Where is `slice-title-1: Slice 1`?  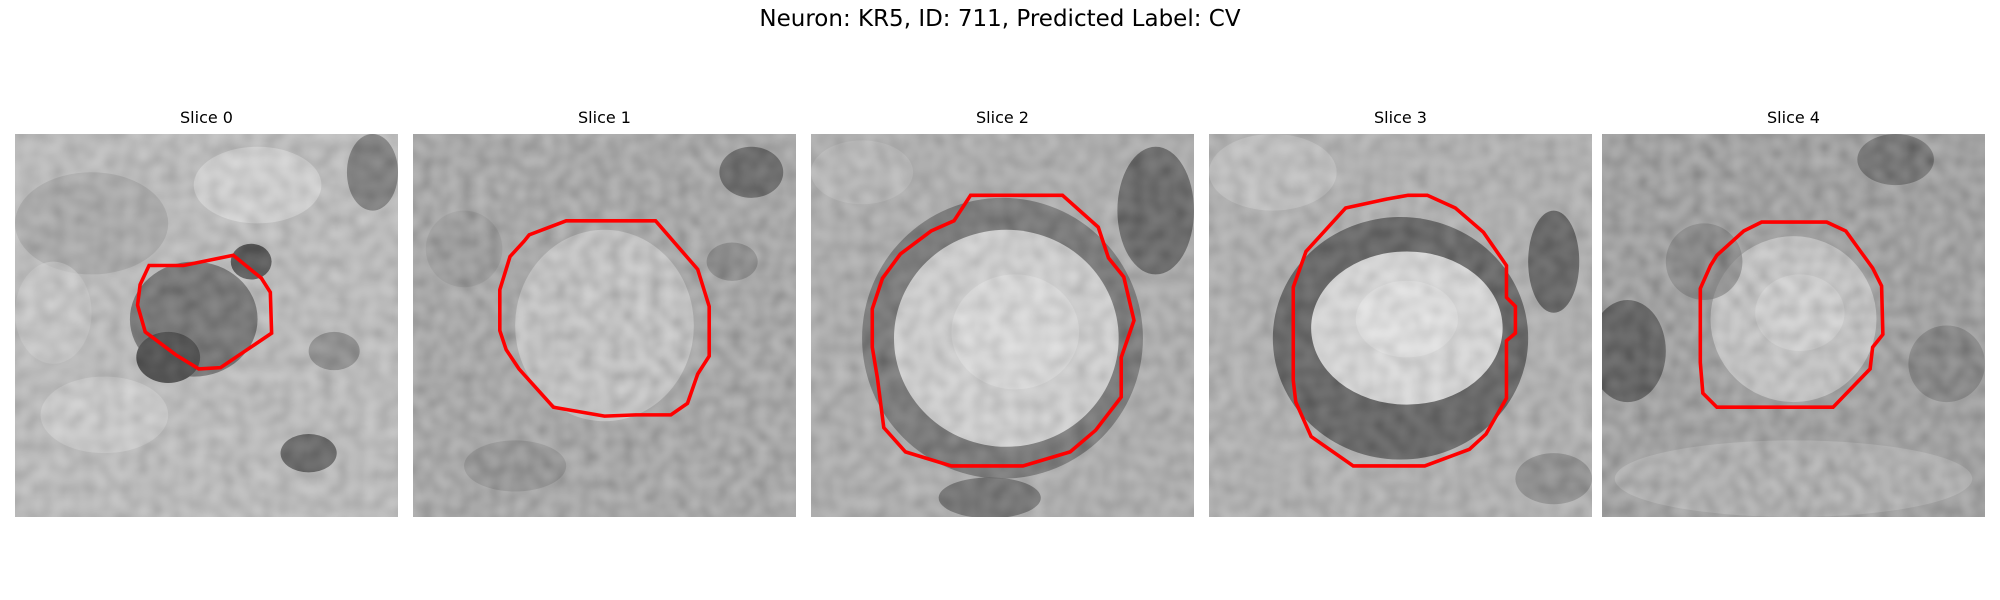 slice-title-1: Slice 1 is located at coordinates (604, 117).